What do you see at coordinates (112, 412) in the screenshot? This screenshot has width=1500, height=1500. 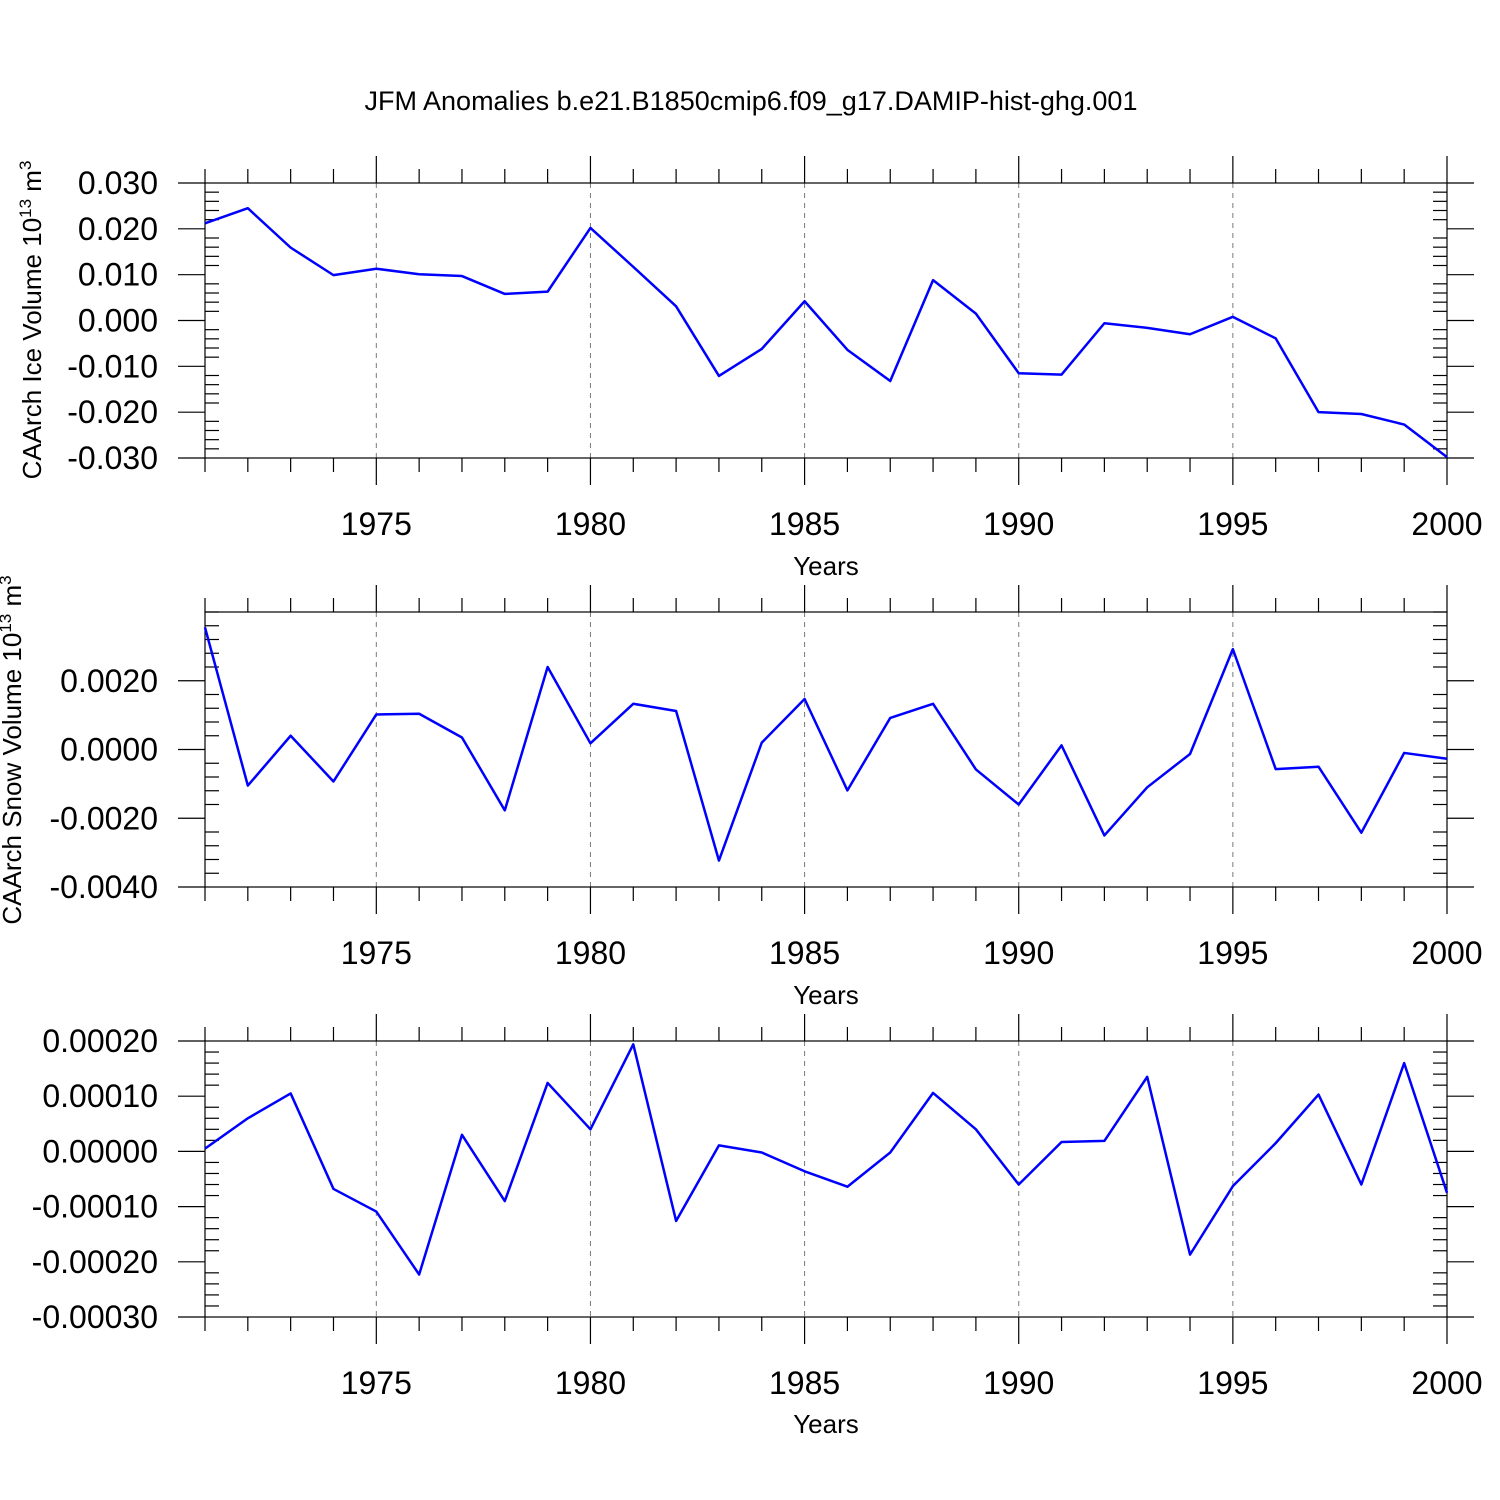 I see `y-tick-label: -0.020` at bounding box center [112, 412].